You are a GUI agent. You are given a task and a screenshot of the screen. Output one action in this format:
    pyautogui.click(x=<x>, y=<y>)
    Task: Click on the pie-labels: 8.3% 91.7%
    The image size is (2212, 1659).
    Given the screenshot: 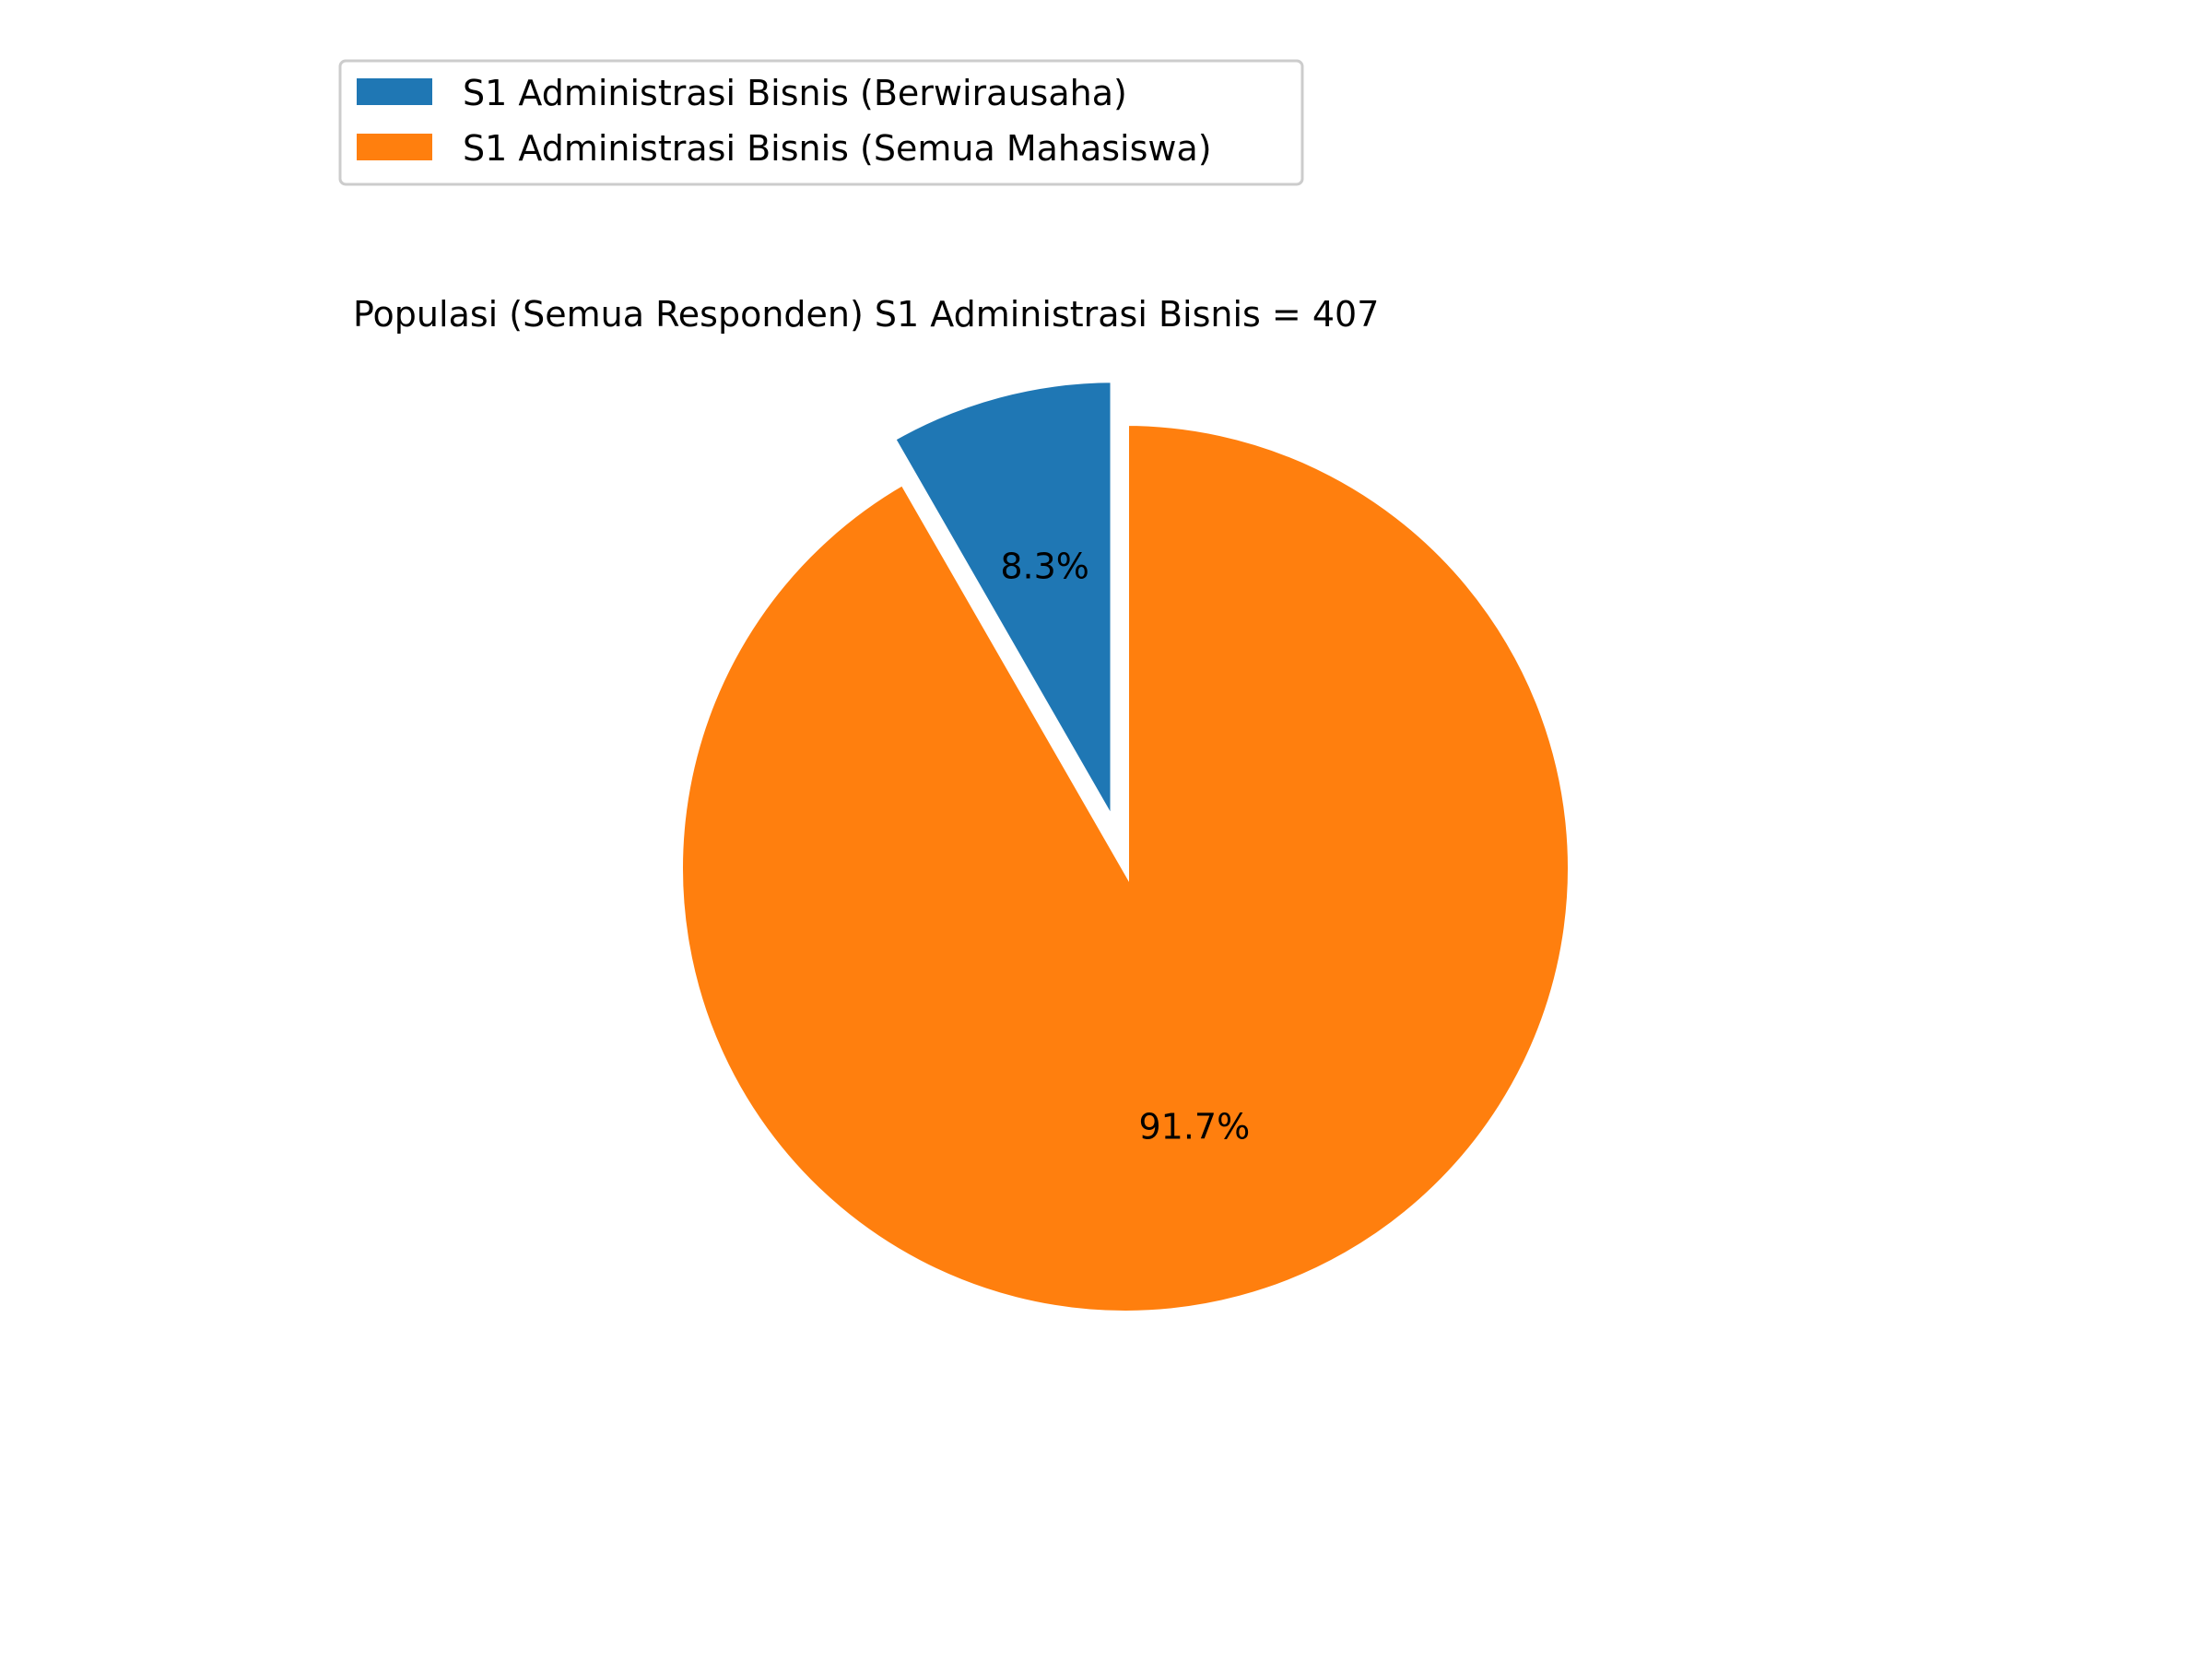 What is the action you would take?
    pyautogui.click(x=1125, y=847)
    